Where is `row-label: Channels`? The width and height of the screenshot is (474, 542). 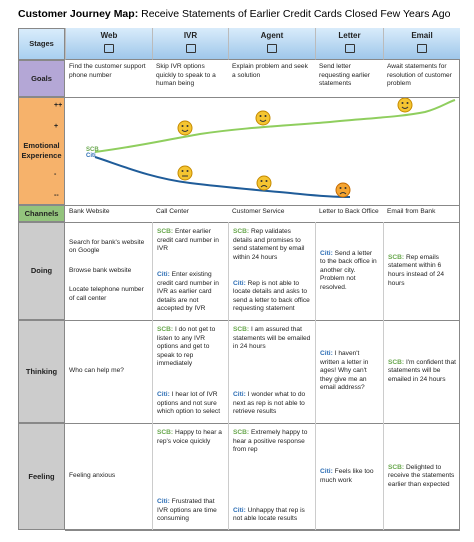
row-label: Channels is located at coordinates (41, 213).